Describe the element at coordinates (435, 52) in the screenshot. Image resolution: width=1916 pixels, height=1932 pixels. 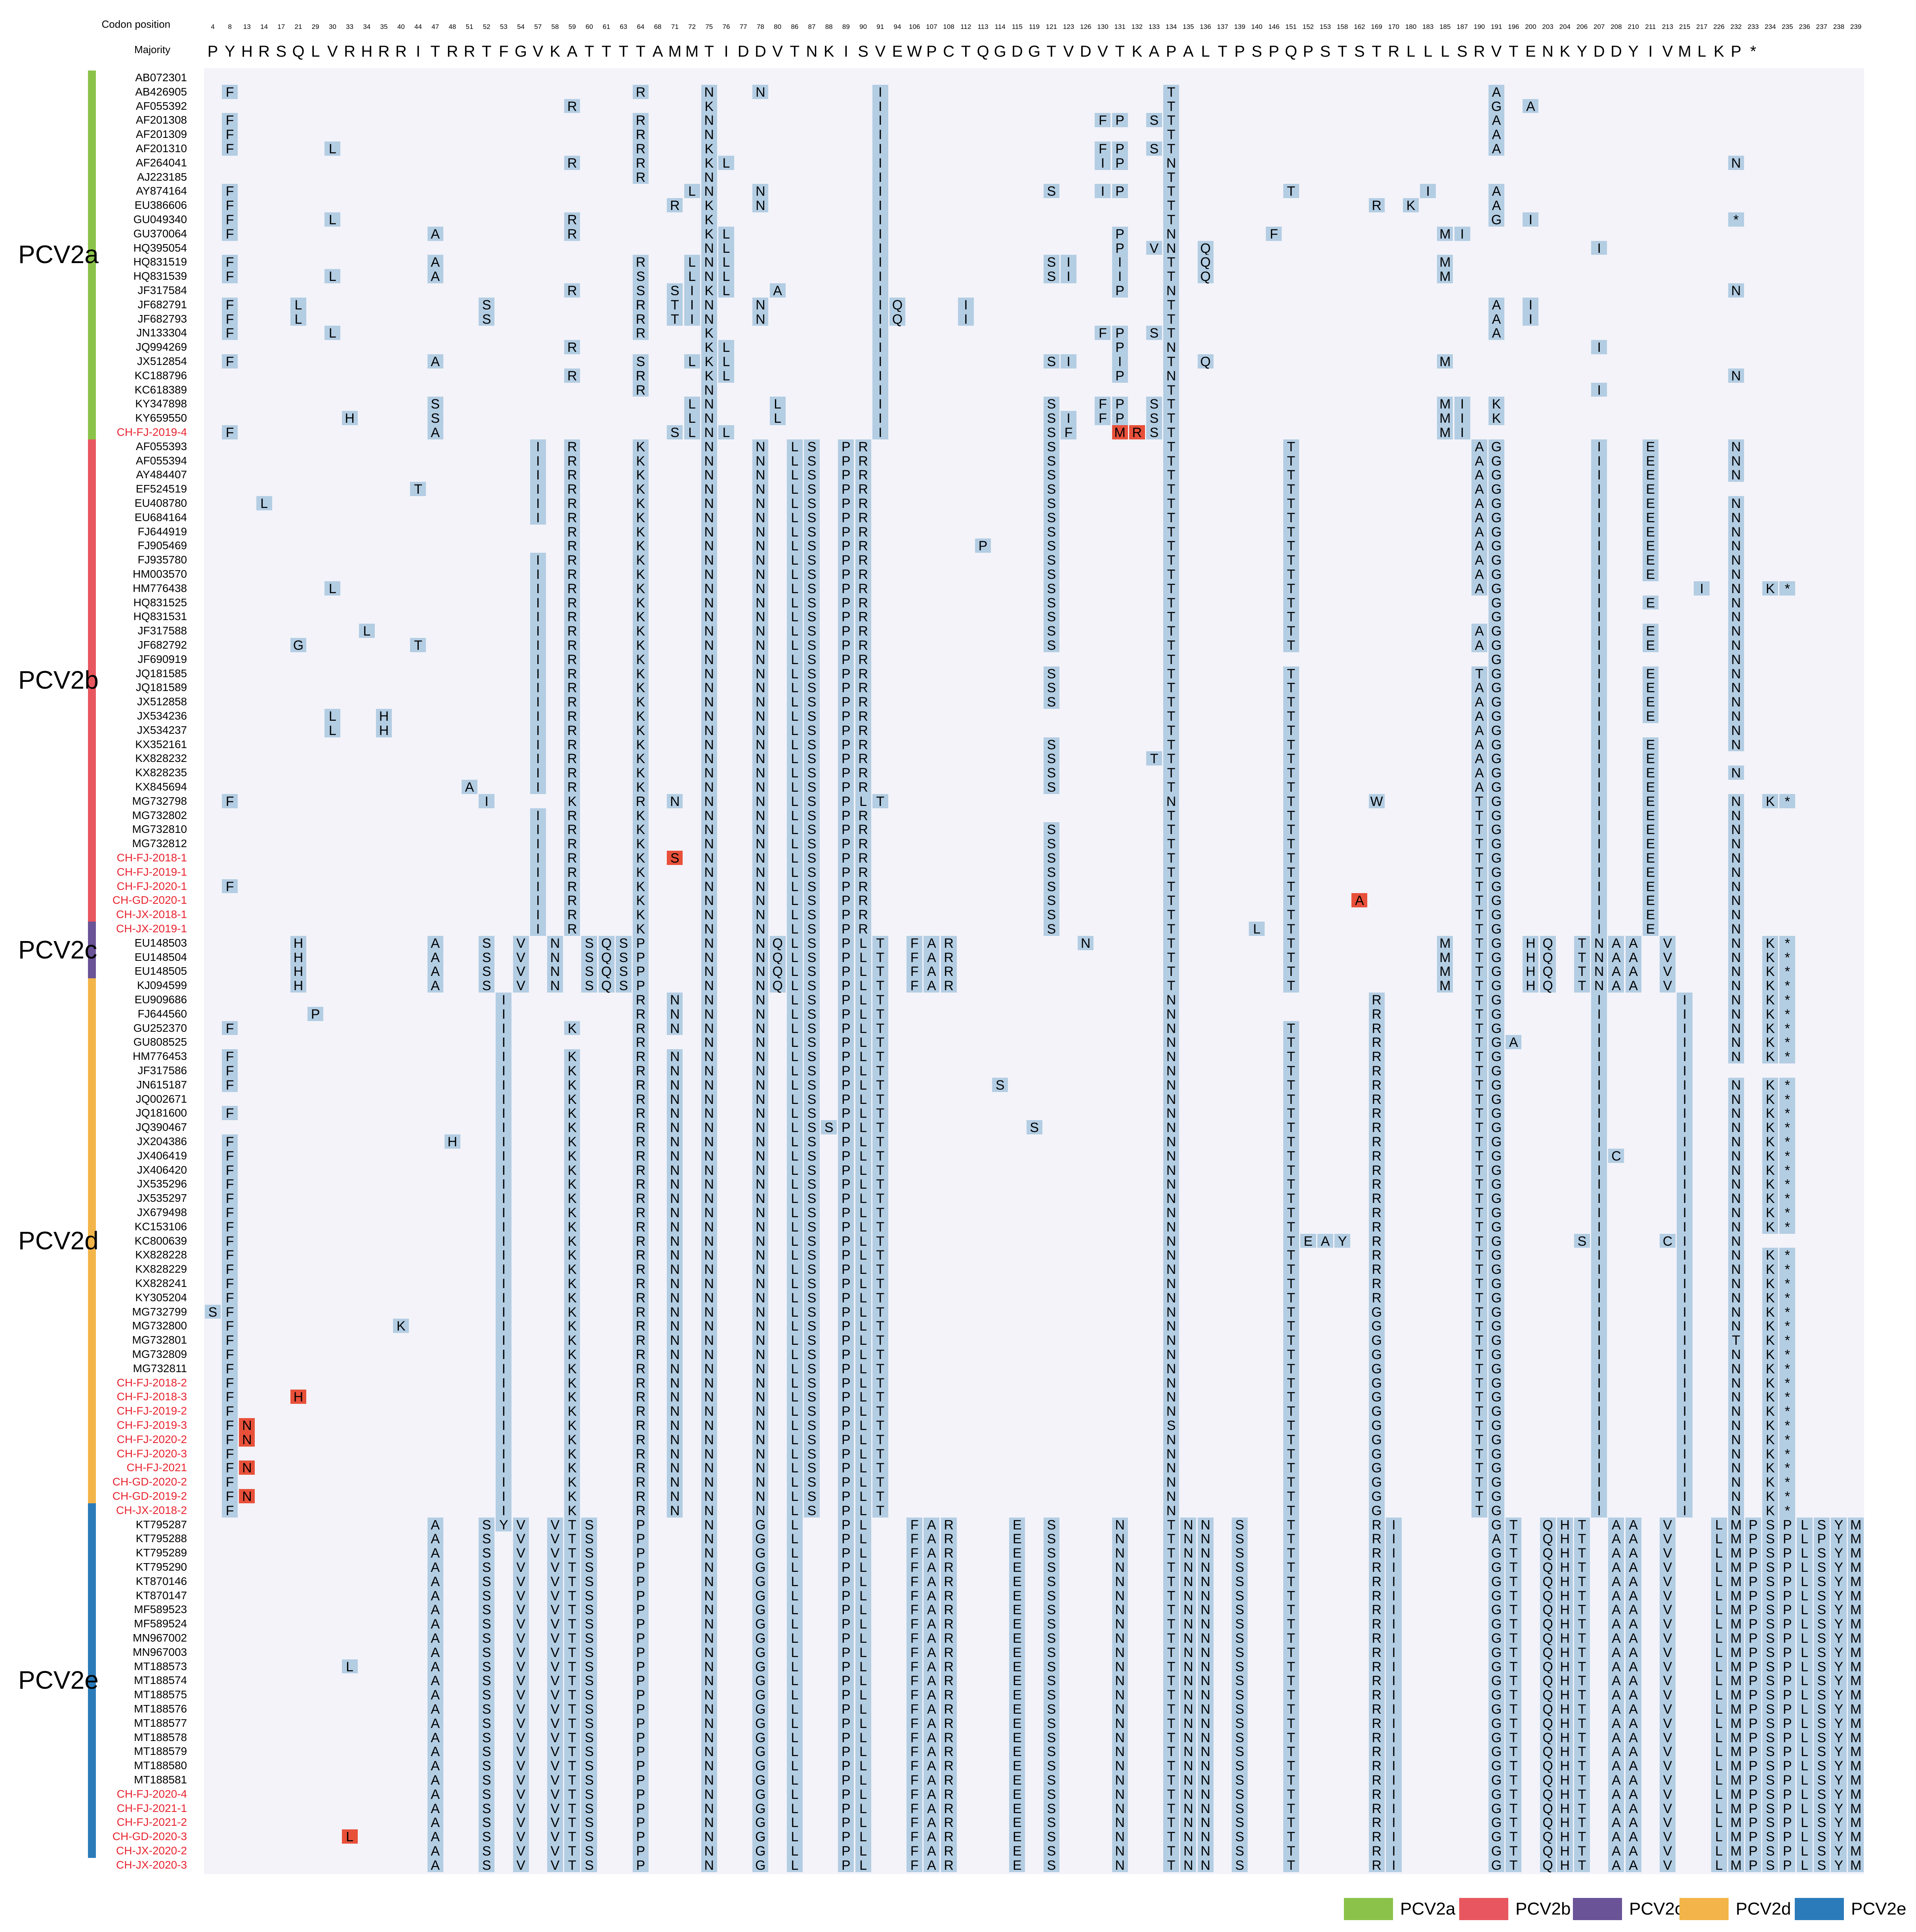
I see `majority-residue: T` at that location.